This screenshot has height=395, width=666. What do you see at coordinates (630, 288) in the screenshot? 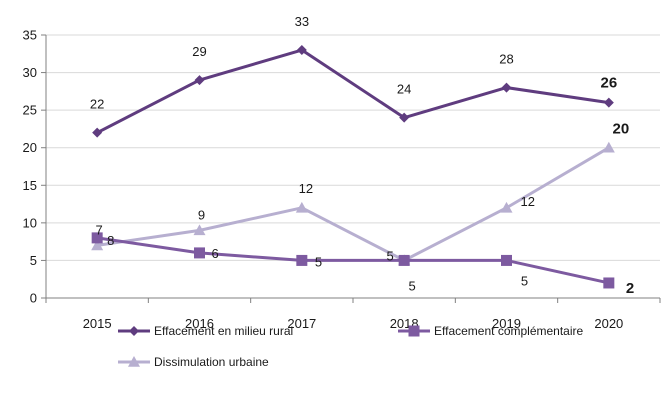
I see `data-label: 2` at bounding box center [630, 288].